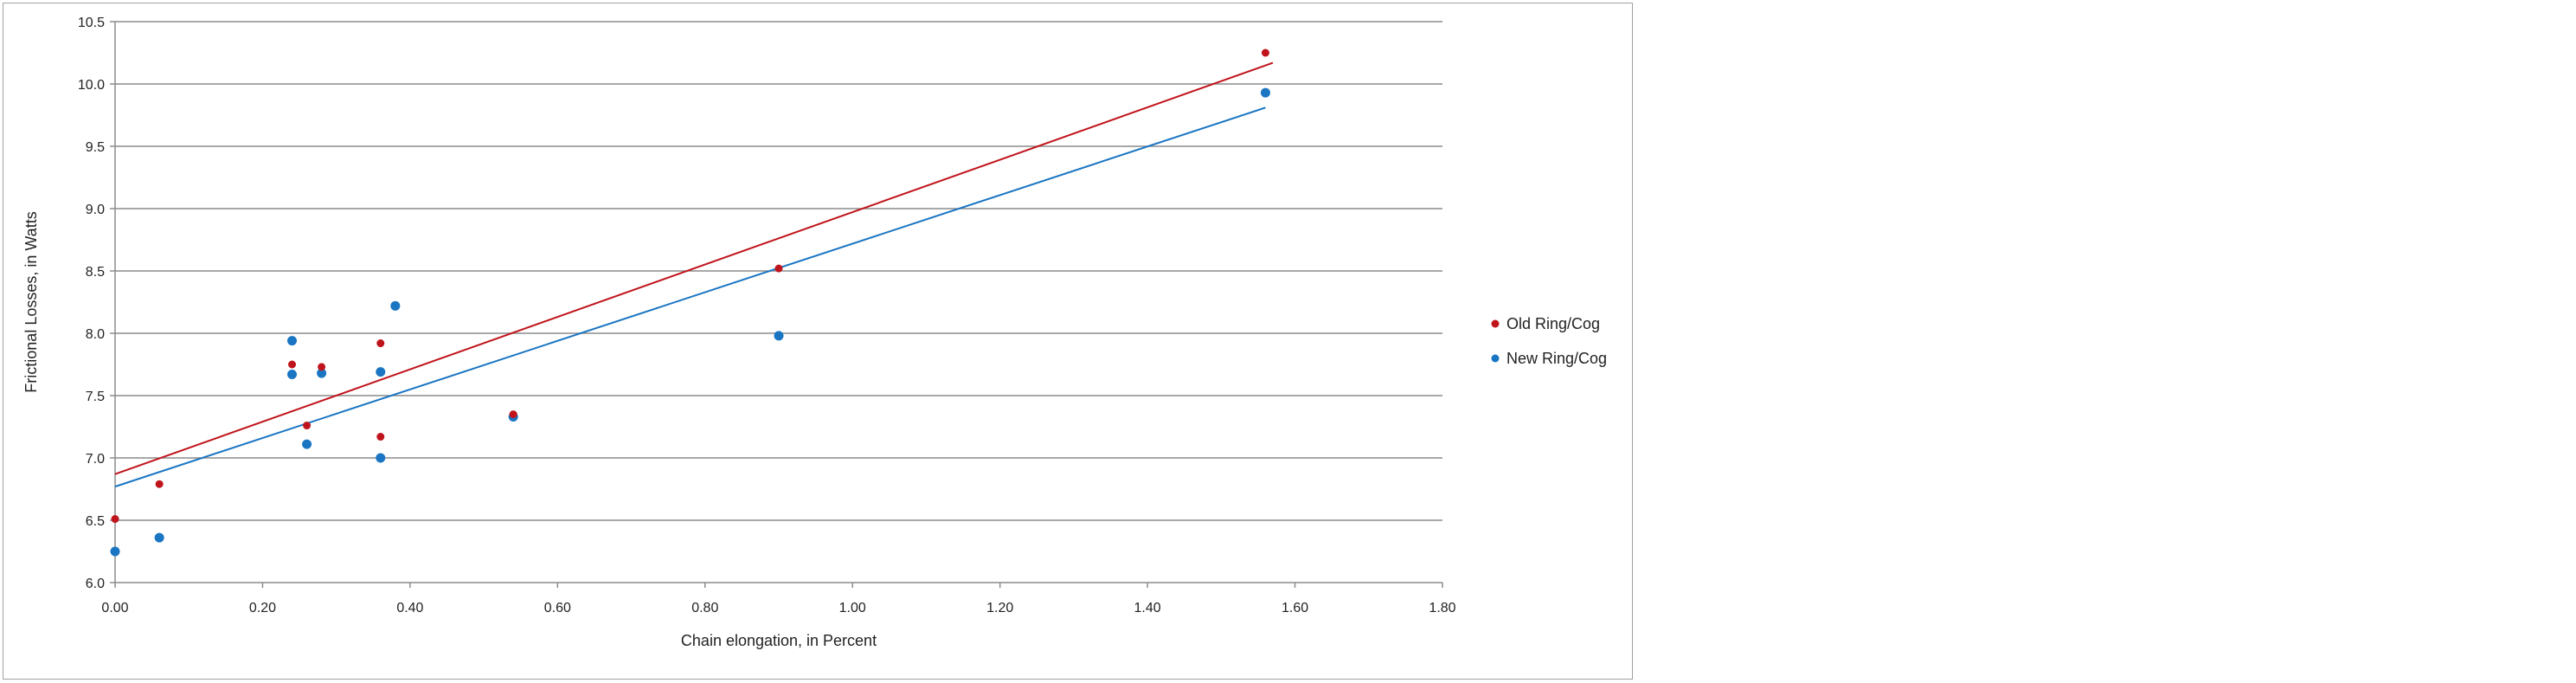  What do you see at coordinates (96, 273) in the screenshot?
I see `y-tick-label: 8.5` at bounding box center [96, 273].